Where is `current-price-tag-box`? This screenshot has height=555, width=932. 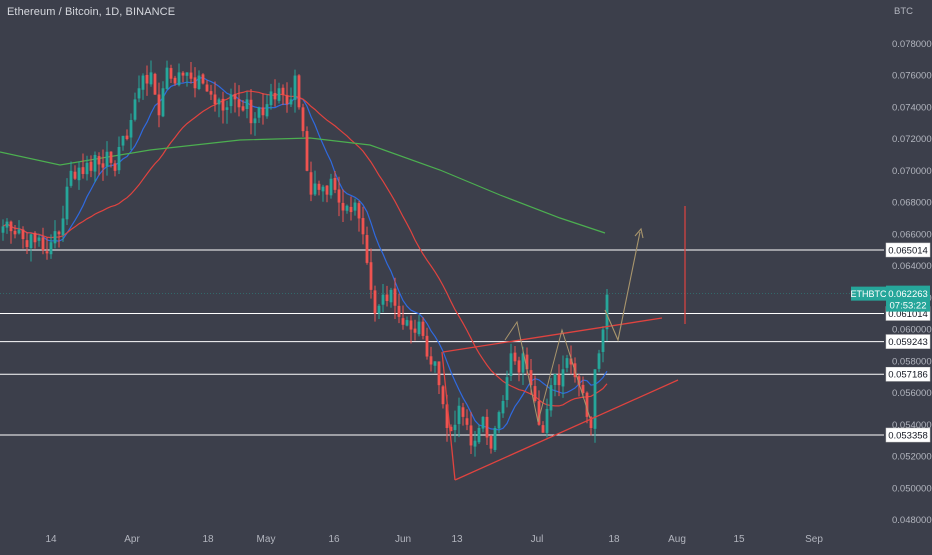
current-price-tag-box is located at coordinates (908, 298).